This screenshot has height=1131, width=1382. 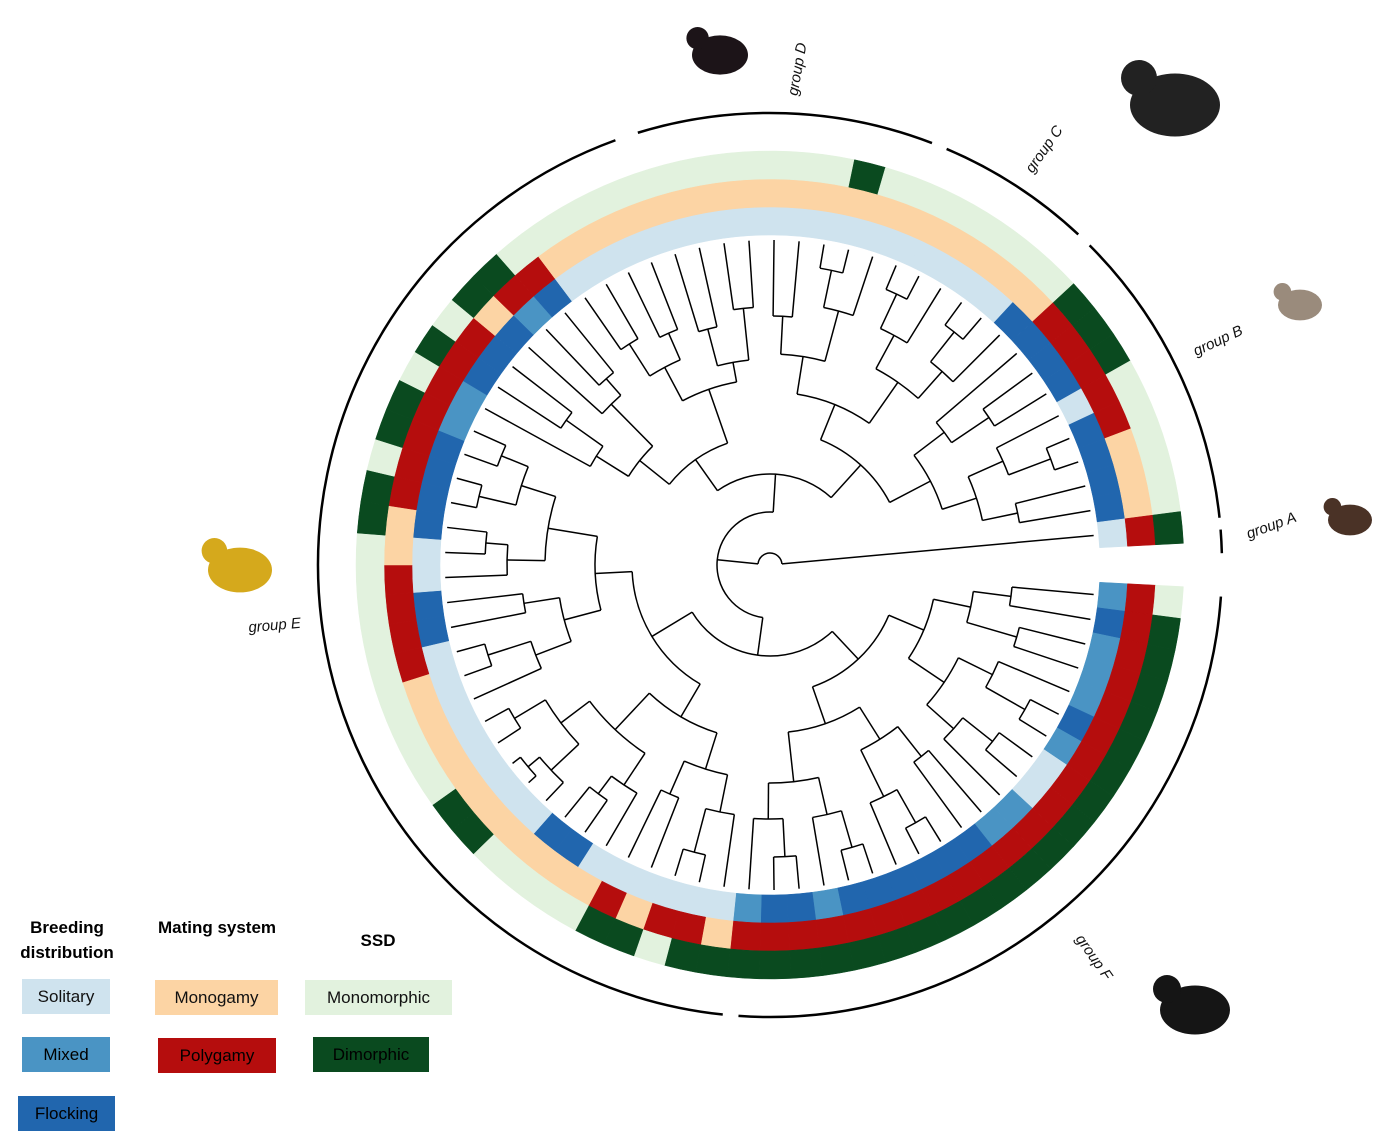 I want to click on legend-title: Mating system, so click(x=217, y=927).